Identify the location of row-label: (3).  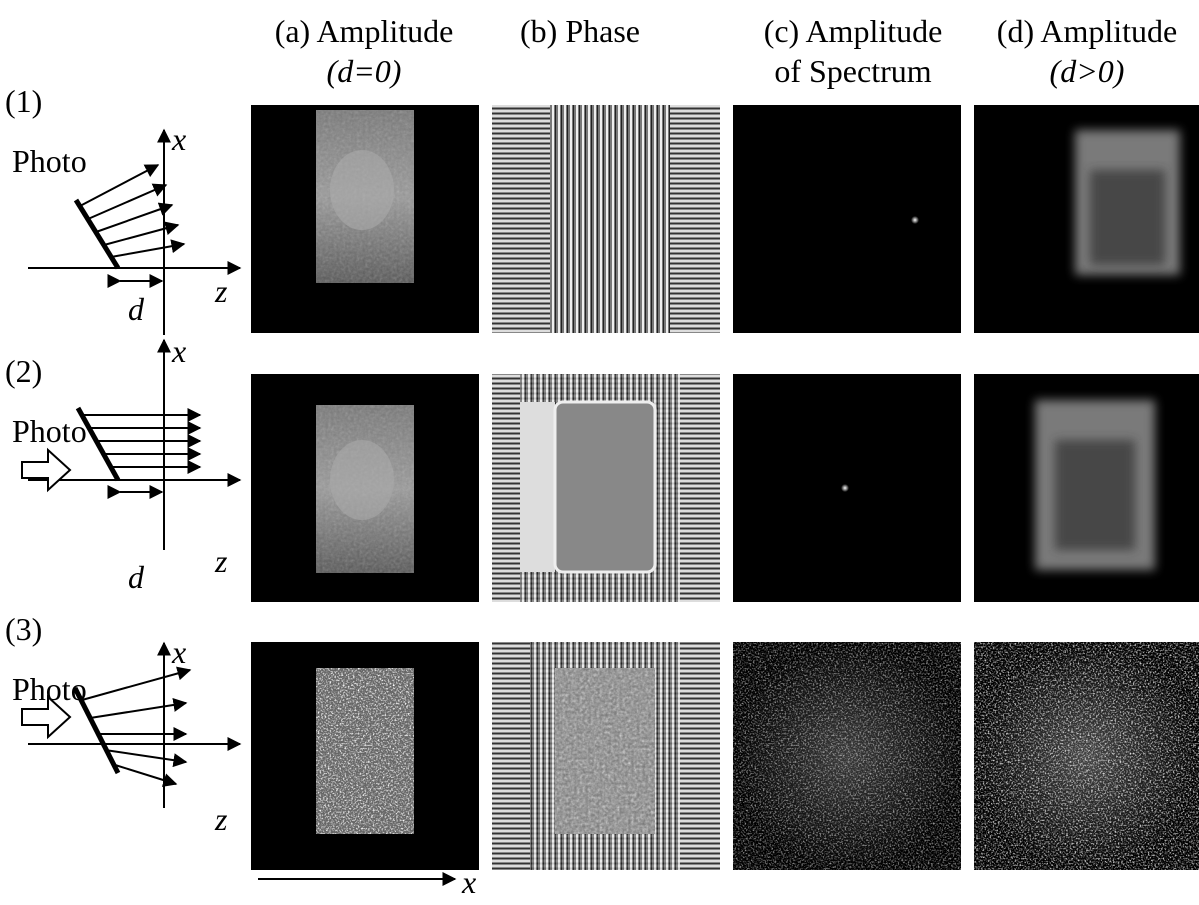
(23, 629).